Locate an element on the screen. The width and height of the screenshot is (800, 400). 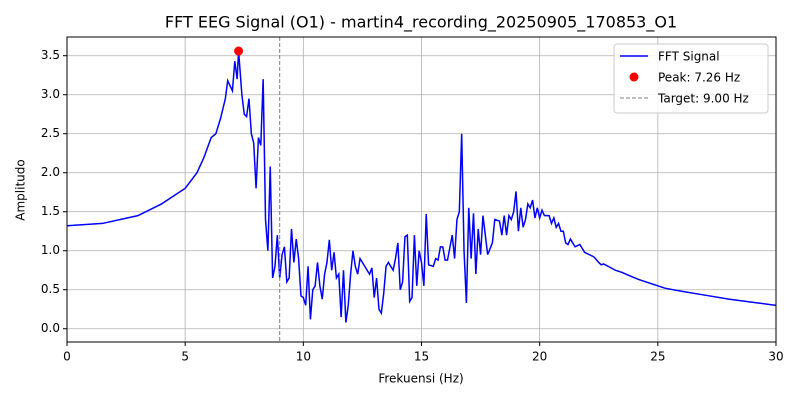
x-tick-label: 5 is located at coordinates (185, 357).